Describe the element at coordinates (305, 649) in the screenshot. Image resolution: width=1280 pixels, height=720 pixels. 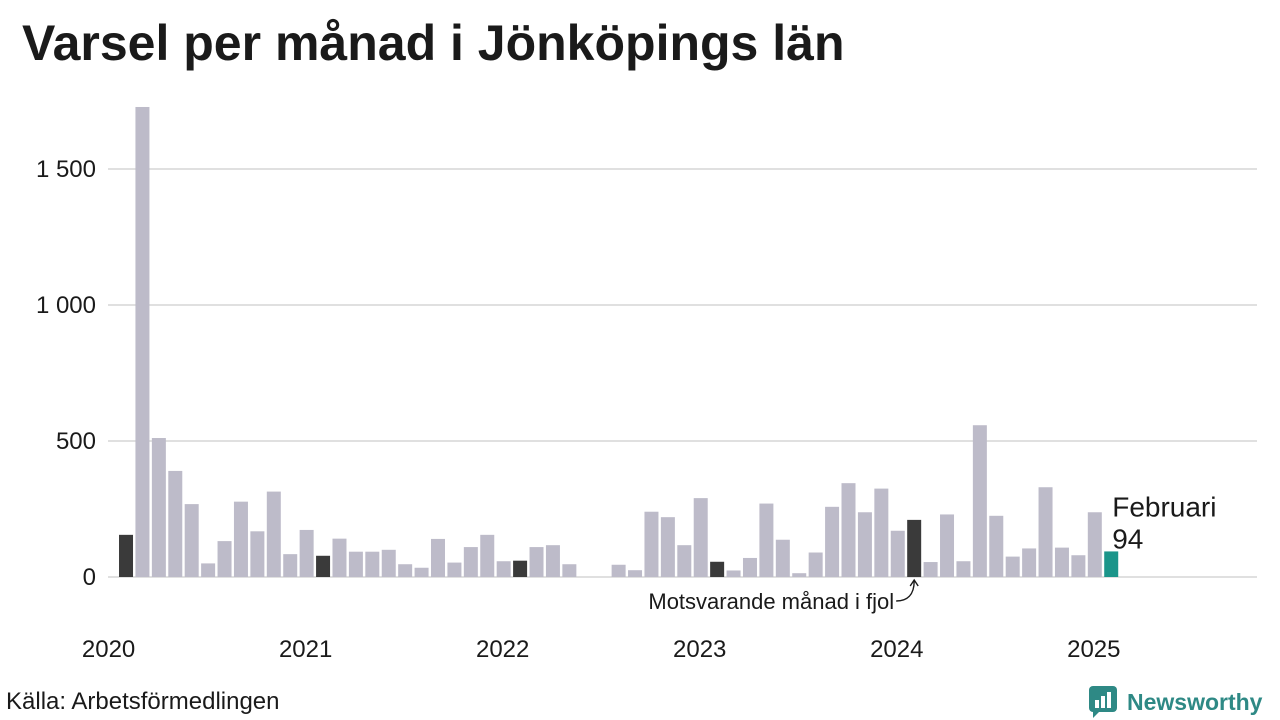
I see `x-tick-label: 2021` at that location.